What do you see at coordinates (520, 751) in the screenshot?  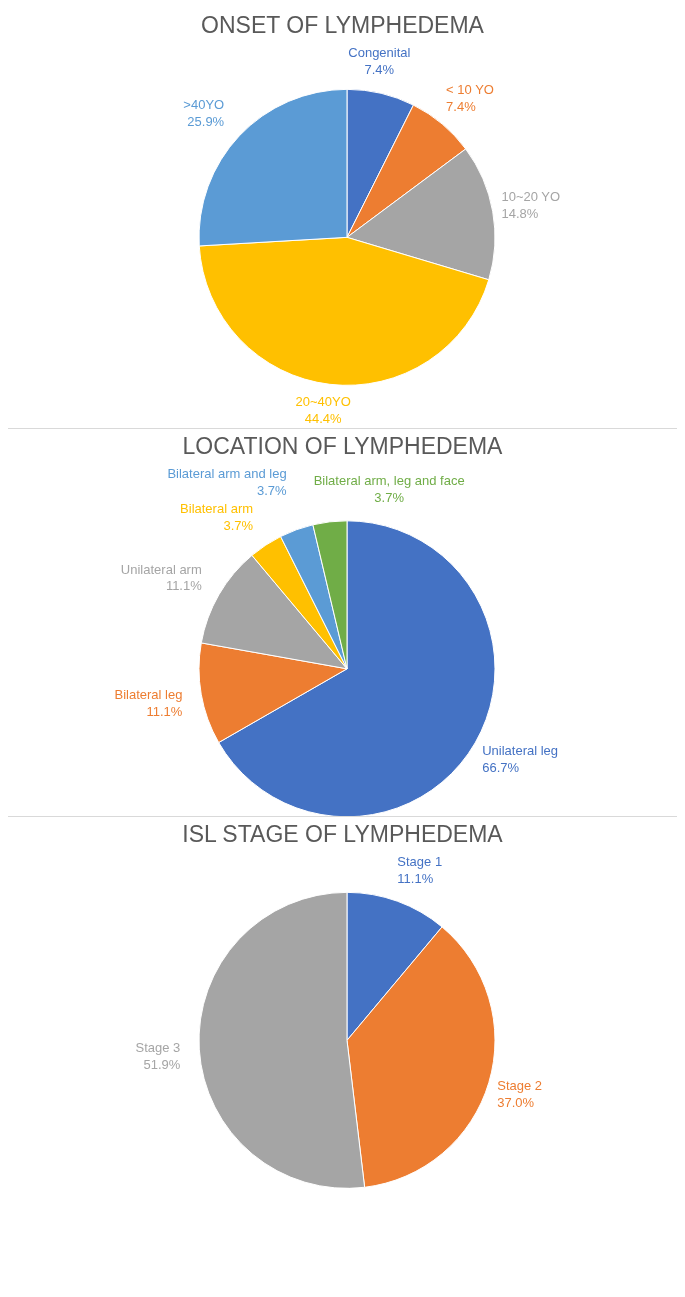 I see `slice-label: Unilateral leg` at bounding box center [520, 751].